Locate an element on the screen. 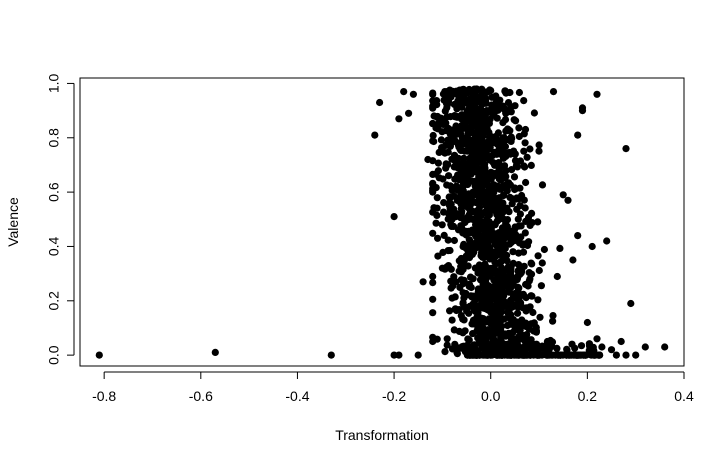  x-tick-label: 0.4 is located at coordinates (684, 396).